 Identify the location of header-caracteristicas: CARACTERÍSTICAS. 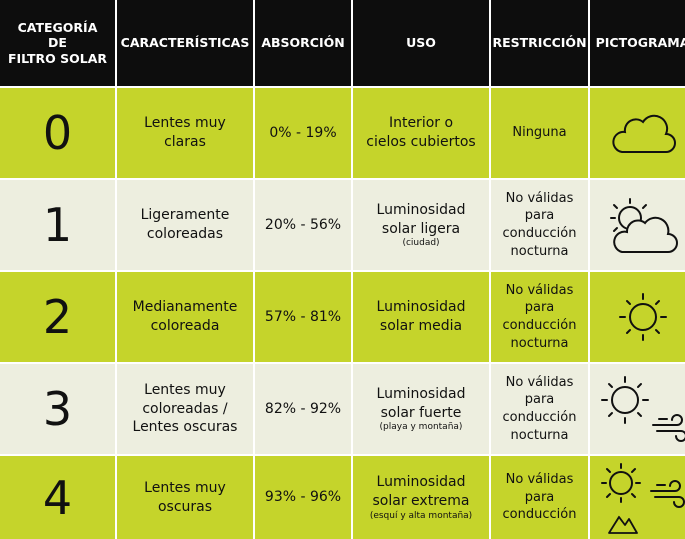
(185, 43).